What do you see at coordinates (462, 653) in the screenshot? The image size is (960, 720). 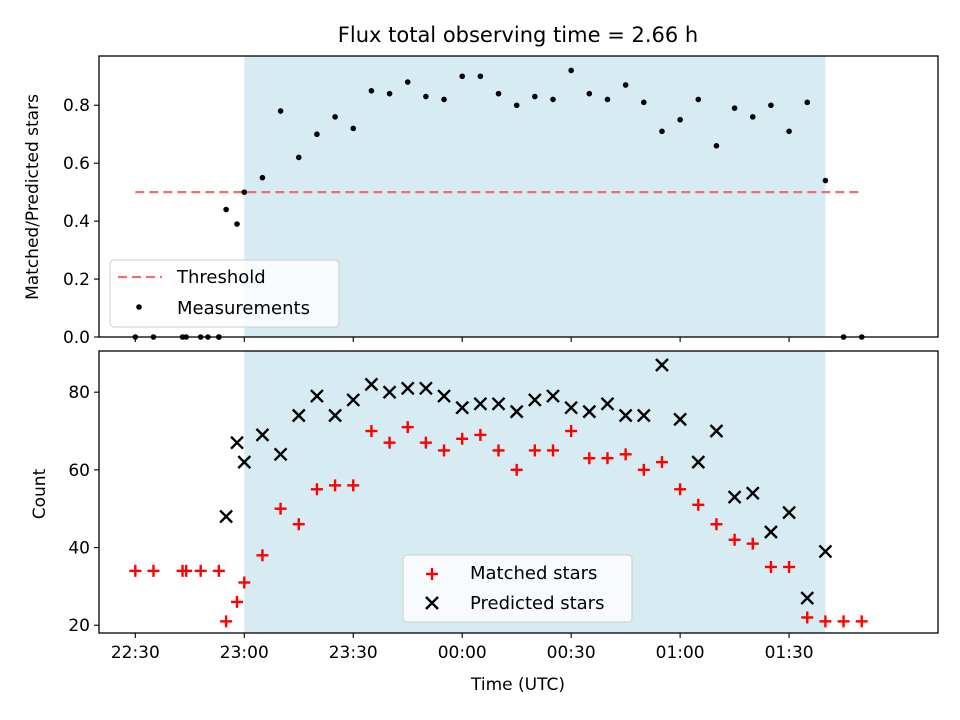 I see `x-tick-label: 00:00` at bounding box center [462, 653].